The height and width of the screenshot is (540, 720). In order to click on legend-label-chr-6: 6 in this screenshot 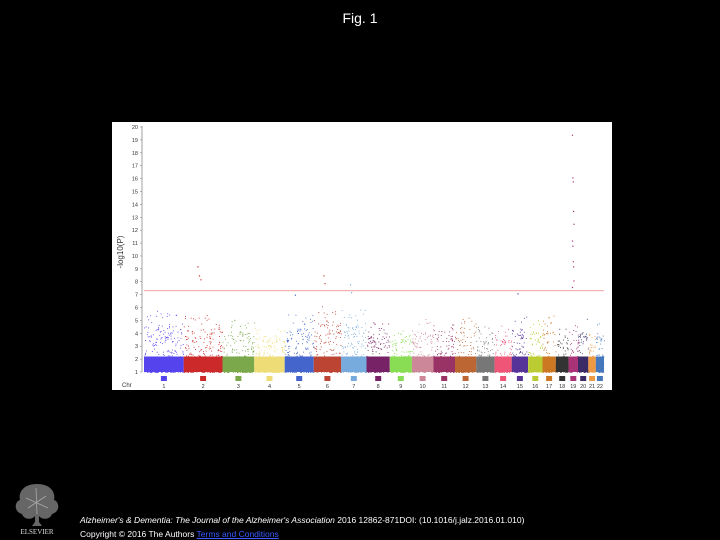, I will do `click(327, 387)`.